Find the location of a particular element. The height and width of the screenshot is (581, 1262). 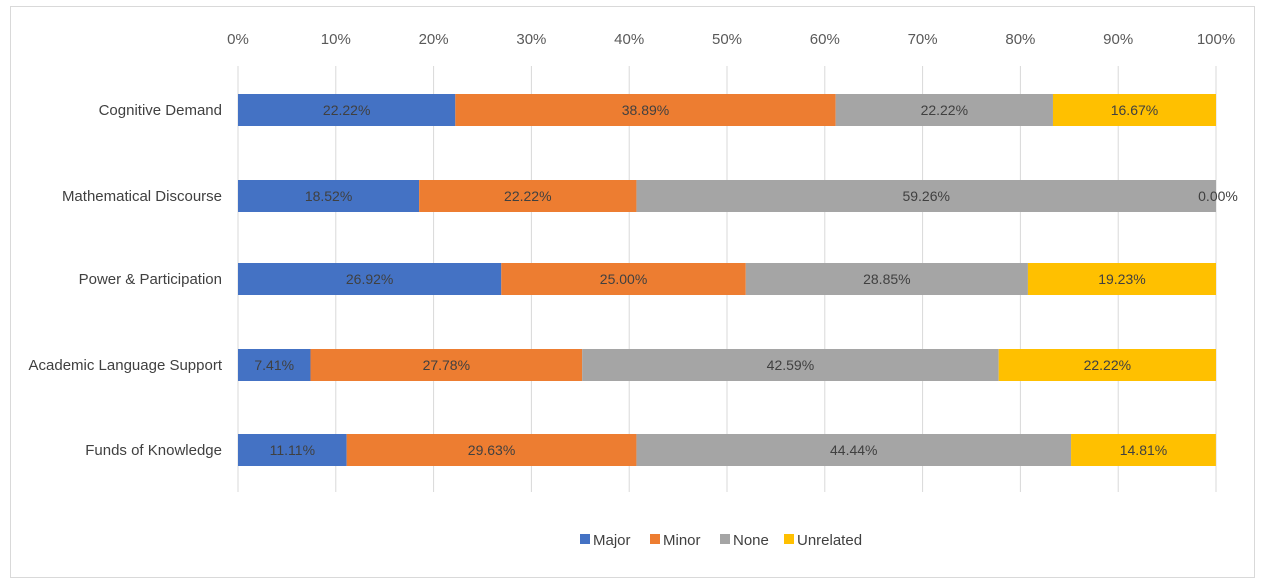

data-label: 14.81% is located at coordinates (1143, 450).